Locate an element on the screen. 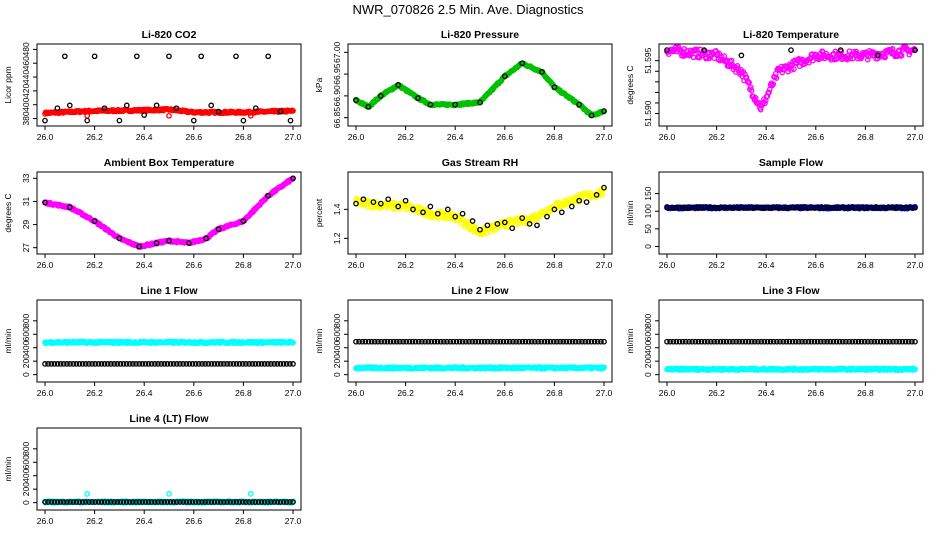 The height and width of the screenshot is (540, 936). y-axis-label: kPa is located at coordinates (319, 84).